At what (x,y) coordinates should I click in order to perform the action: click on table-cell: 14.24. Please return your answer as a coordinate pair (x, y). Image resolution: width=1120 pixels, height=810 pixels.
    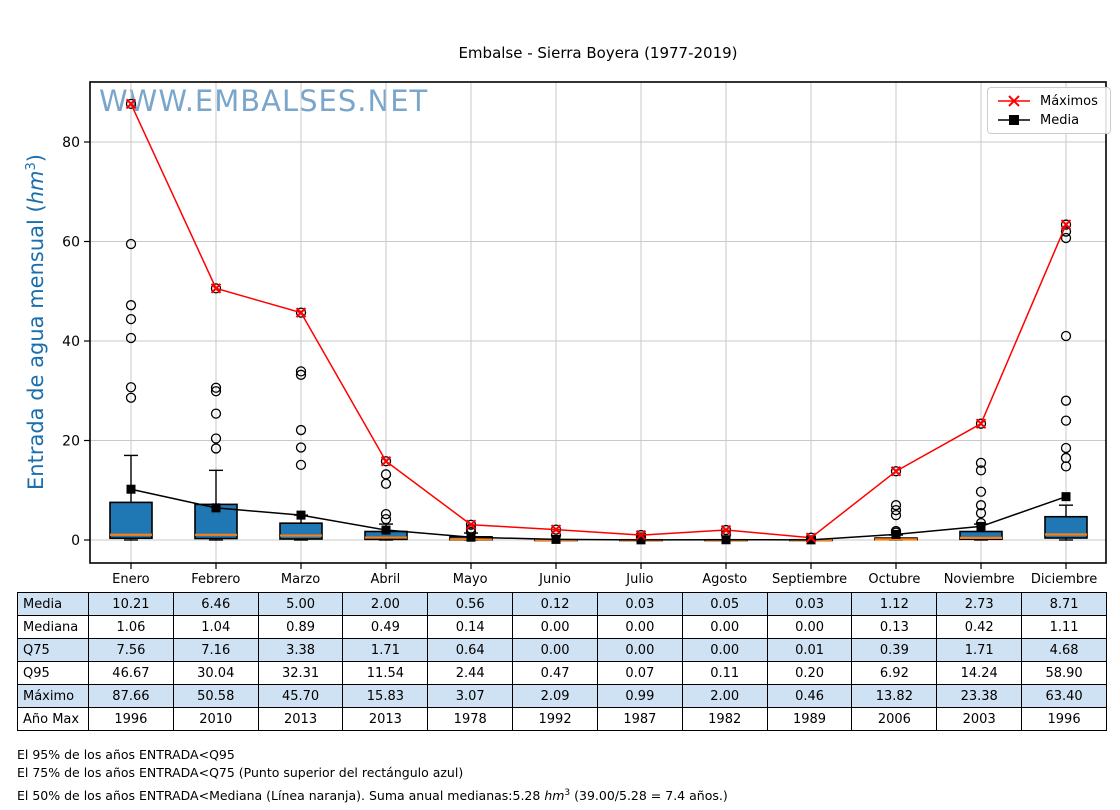
    Looking at the image, I should click on (979, 673).